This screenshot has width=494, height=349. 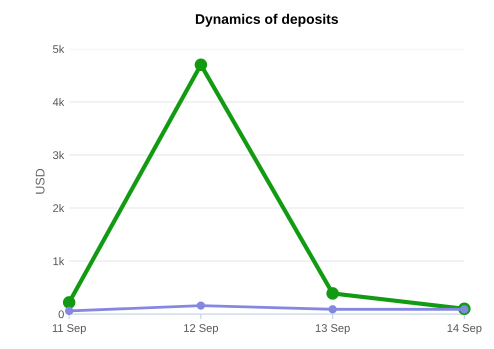 What do you see at coordinates (58, 155) in the screenshot?
I see `y-tick-label: 3k` at bounding box center [58, 155].